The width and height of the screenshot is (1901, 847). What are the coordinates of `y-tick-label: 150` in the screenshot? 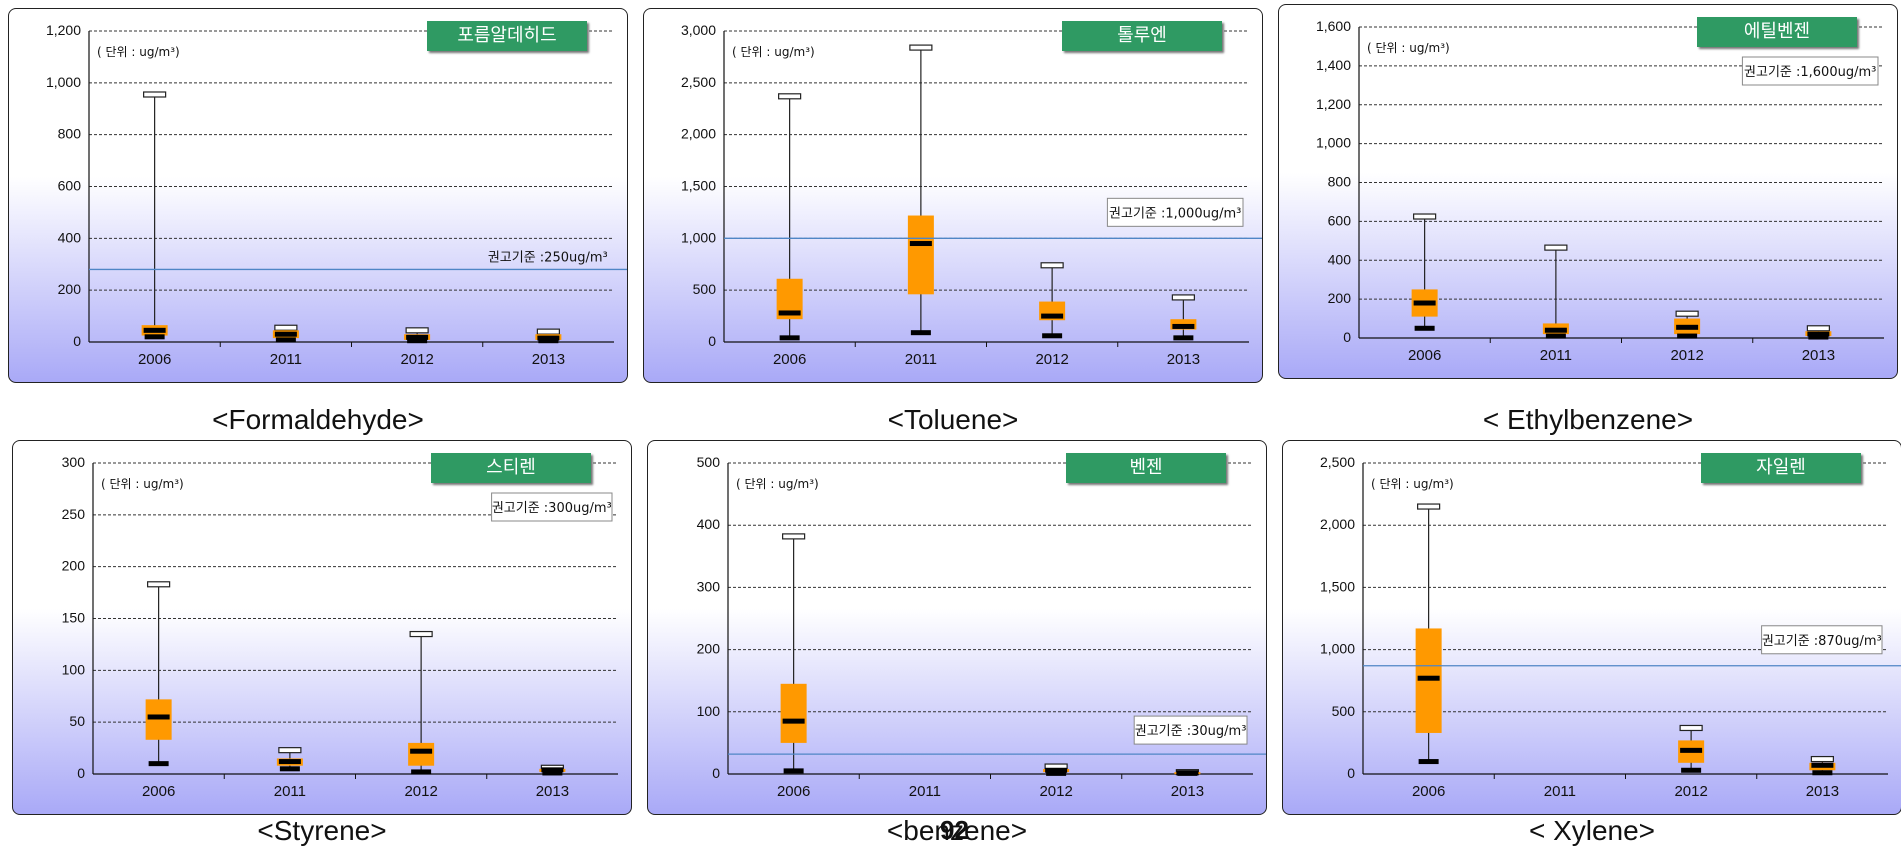 It's located at (74, 618).